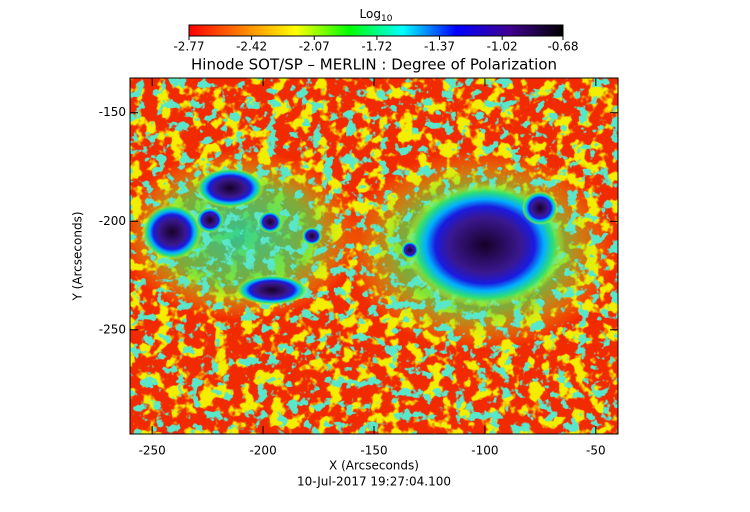 The height and width of the screenshot is (512, 750). Describe the element at coordinates (251, 47) in the screenshot. I see `colorbar-tick-label: -2.42` at that location.